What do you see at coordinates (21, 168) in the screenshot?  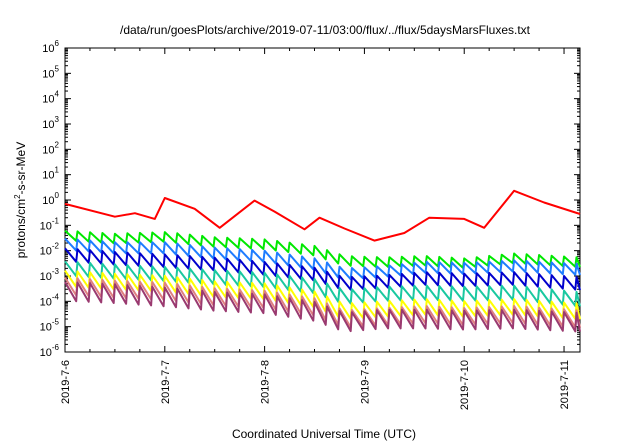 I see `y-axis-label-unit: -s-sr-MeV` at bounding box center [21, 168].